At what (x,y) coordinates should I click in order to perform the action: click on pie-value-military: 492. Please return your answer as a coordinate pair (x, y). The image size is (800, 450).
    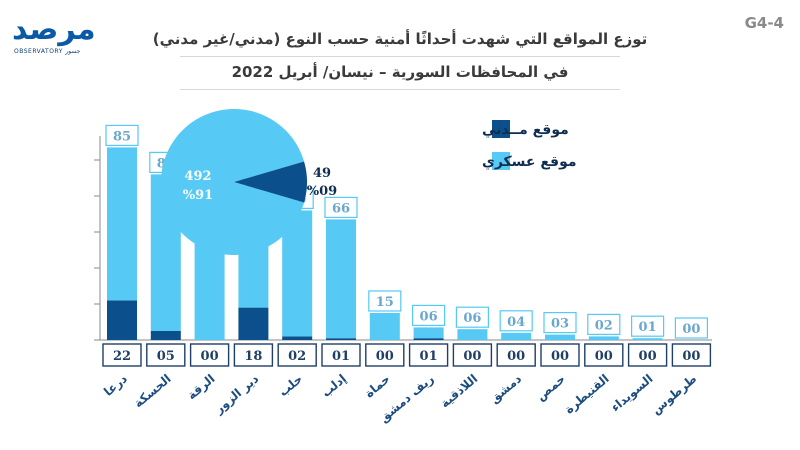
    Looking at the image, I should click on (197, 176).